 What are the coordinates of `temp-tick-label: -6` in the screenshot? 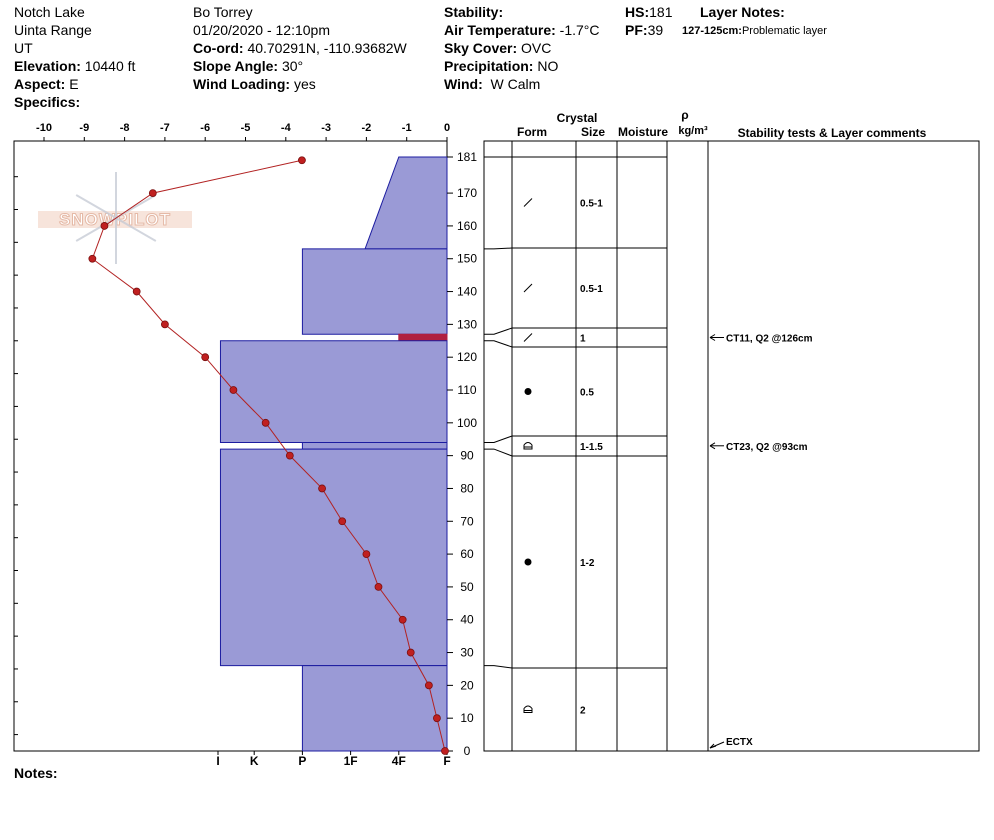 It's located at (205, 128).